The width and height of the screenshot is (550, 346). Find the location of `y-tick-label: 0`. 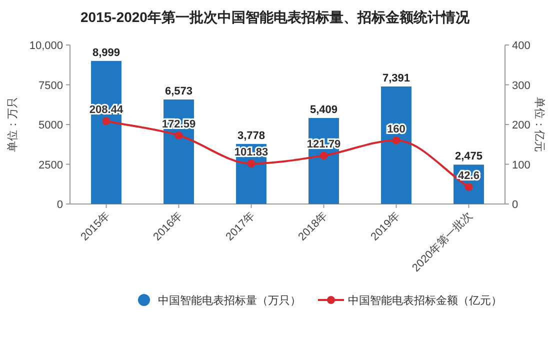

y-tick-label: 0 is located at coordinates (59, 205).